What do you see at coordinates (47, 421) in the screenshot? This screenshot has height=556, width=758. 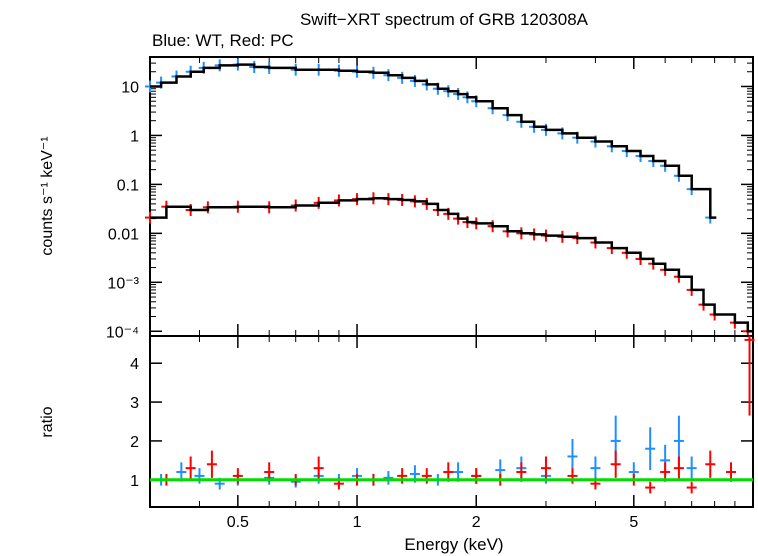 I see `y-axis-label-ratio: ratio` at bounding box center [47, 421].